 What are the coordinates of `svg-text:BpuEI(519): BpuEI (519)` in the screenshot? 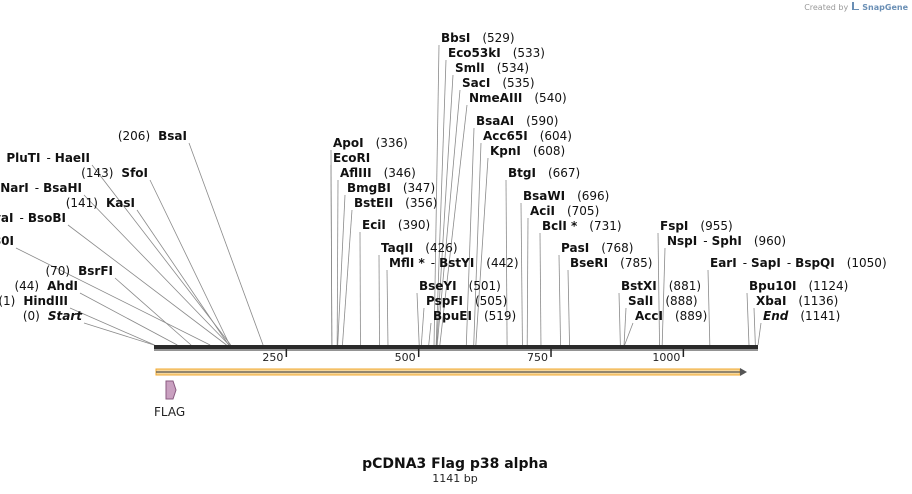 It's located at (474, 316).